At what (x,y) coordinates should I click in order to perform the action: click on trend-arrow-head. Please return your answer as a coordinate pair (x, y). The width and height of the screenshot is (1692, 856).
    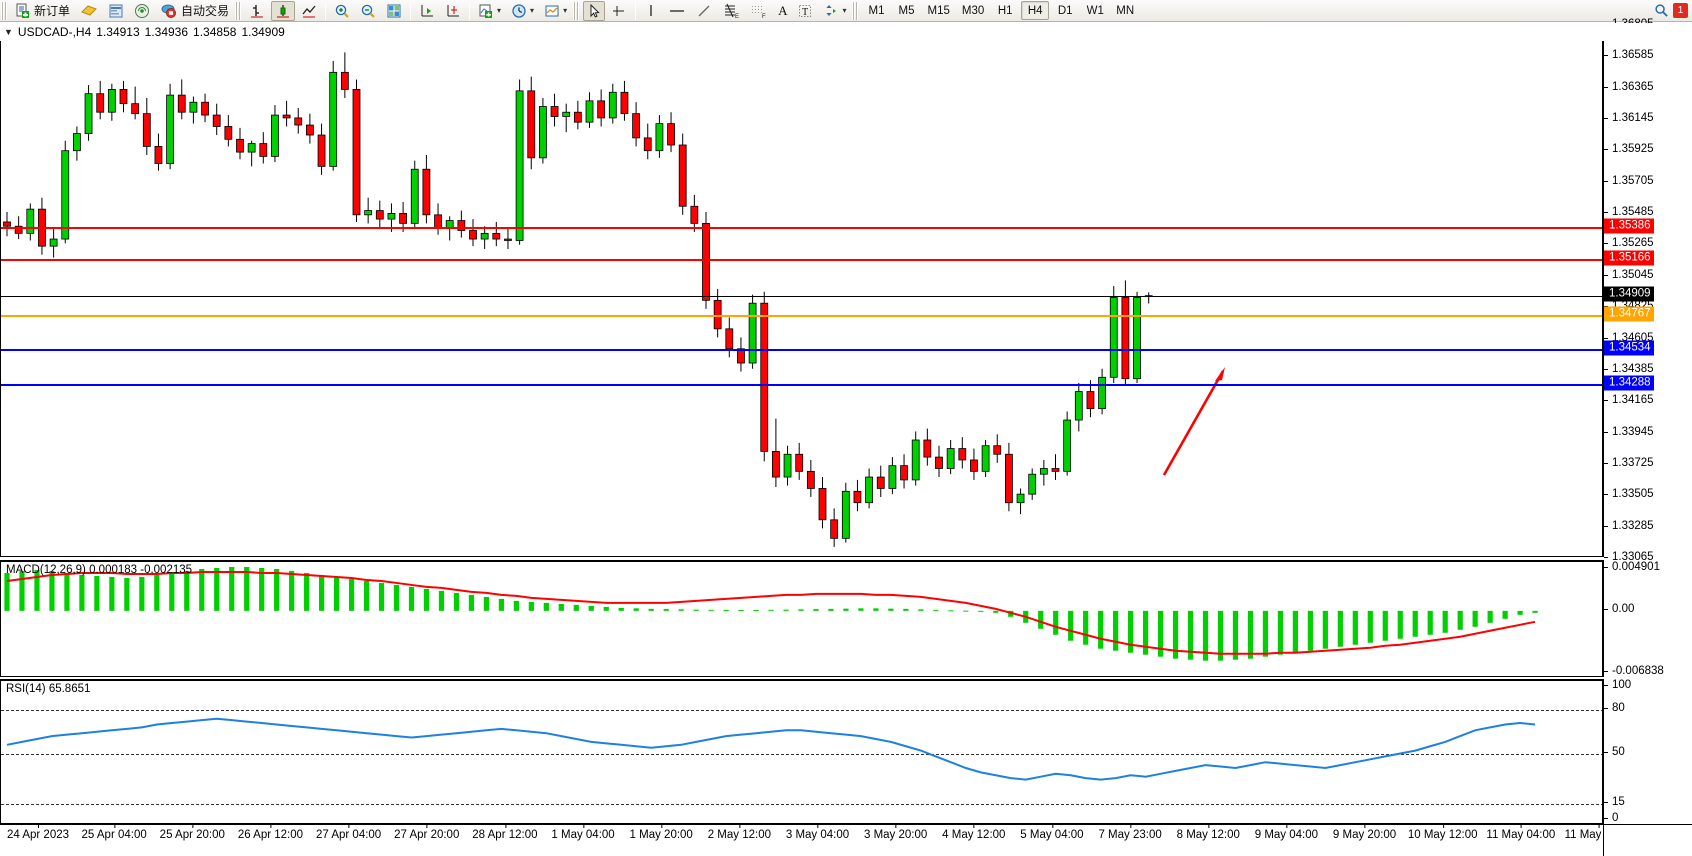
    Looking at the image, I should click on (1220, 378).